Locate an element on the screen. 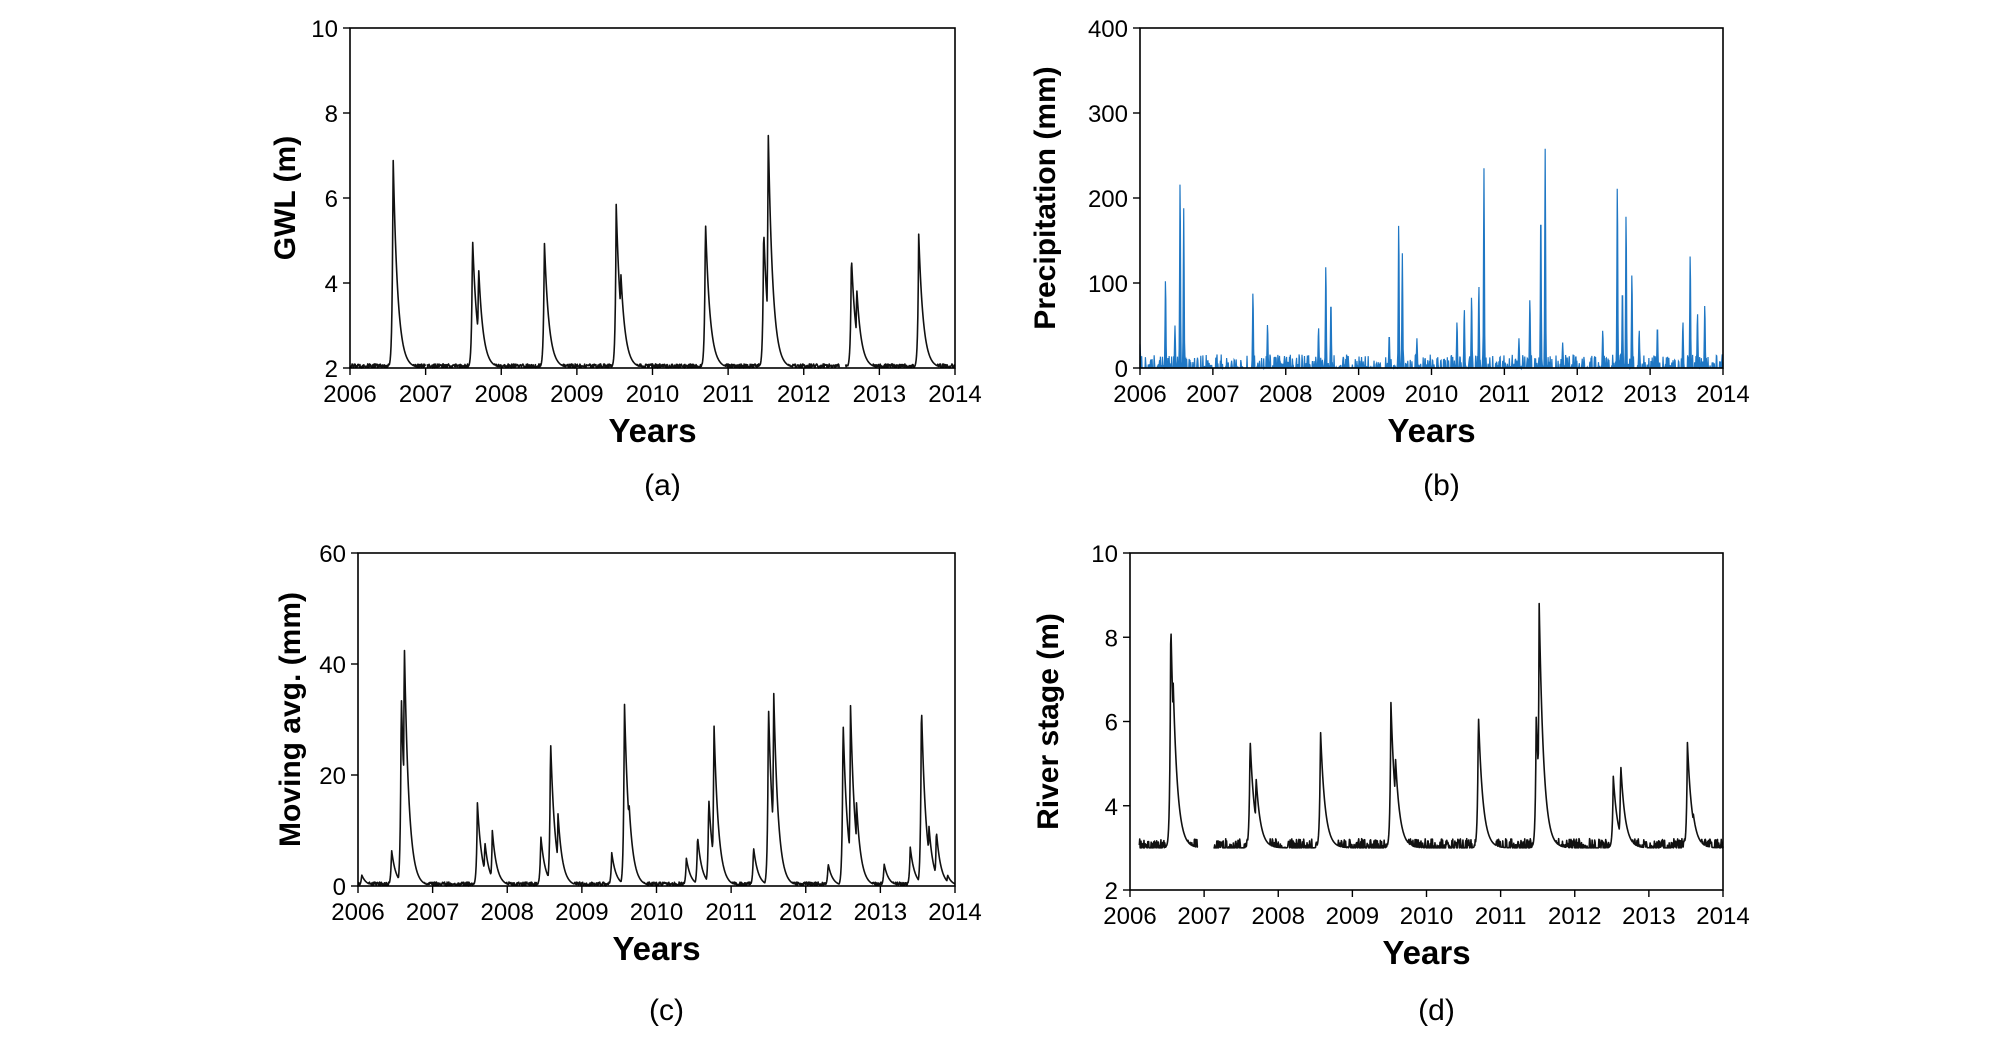  x-axis-title-a: Years is located at coordinates (652, 430).